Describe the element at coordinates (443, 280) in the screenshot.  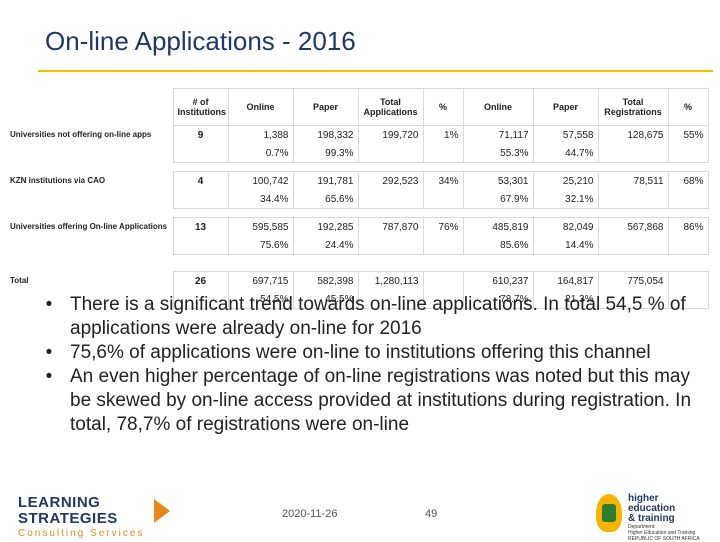
I see `app-pct-cell` at that location.